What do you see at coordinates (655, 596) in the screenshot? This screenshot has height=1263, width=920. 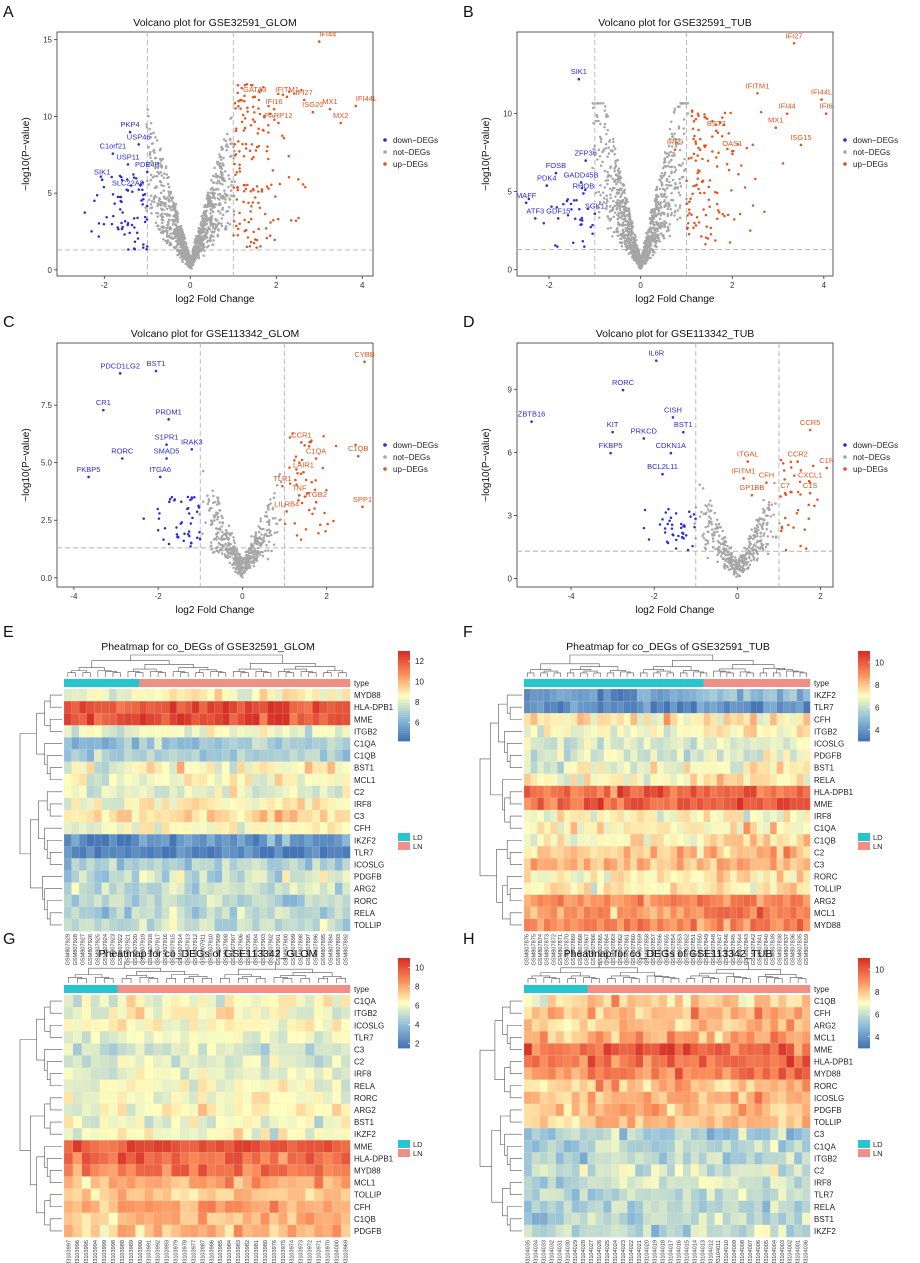 I see `x-tick-label: -2` at bounding box center [655, 596].